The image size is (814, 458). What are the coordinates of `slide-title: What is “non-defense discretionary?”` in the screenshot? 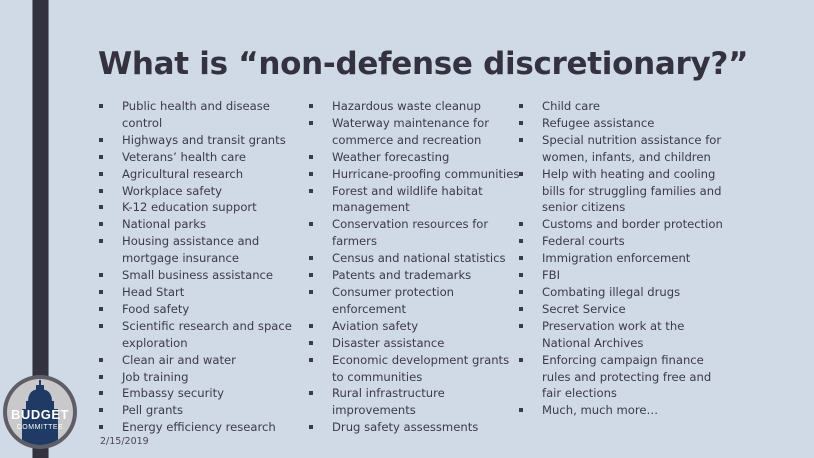 It's located at (423, 64).